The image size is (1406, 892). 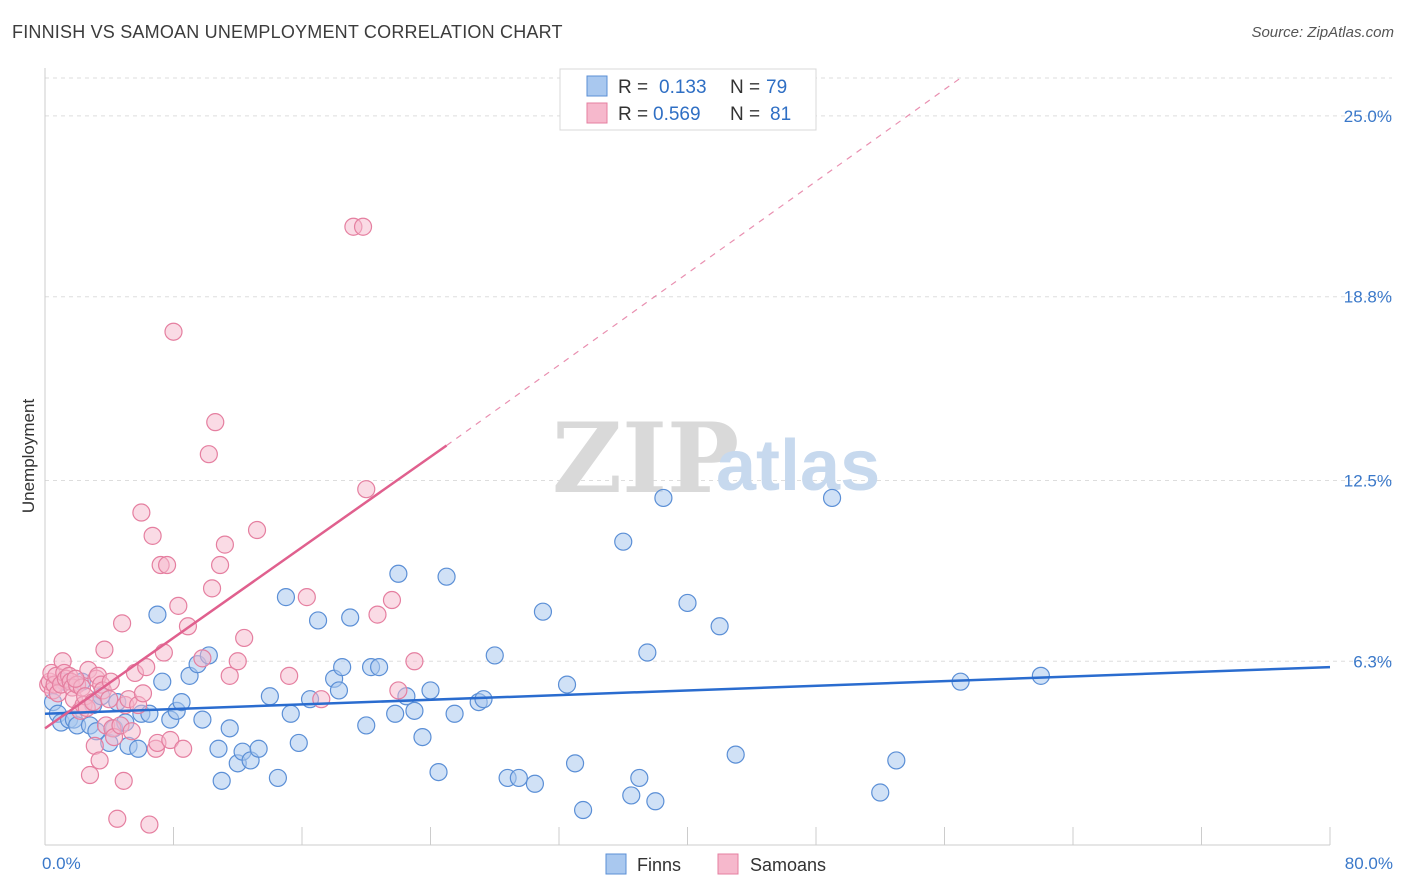 What do you see at coordinates (61, 863) in the screenshot?
I see `x-tick-label: 0.0%` at bounding box center [61, 863].